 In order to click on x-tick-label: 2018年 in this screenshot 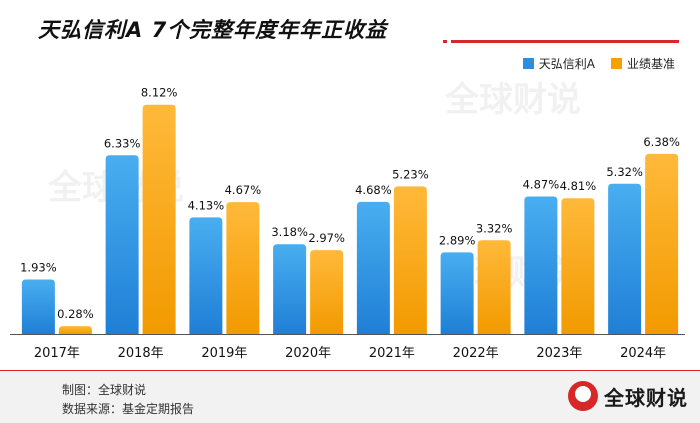, I will do `click(141, 353)`.